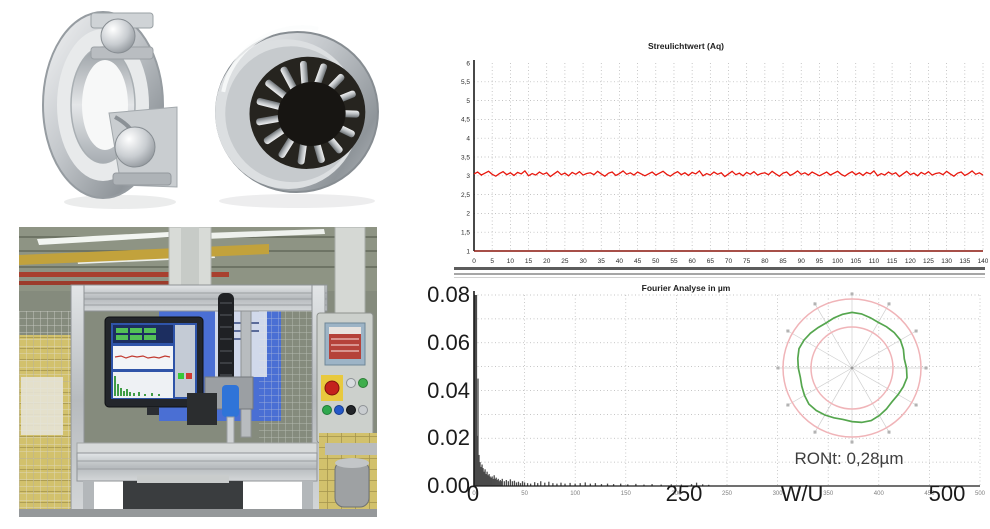  What do you see at coordinates (189, 376) in the screenshot?
I see `screen-nok-indicator` at bounding box center [189, 376].